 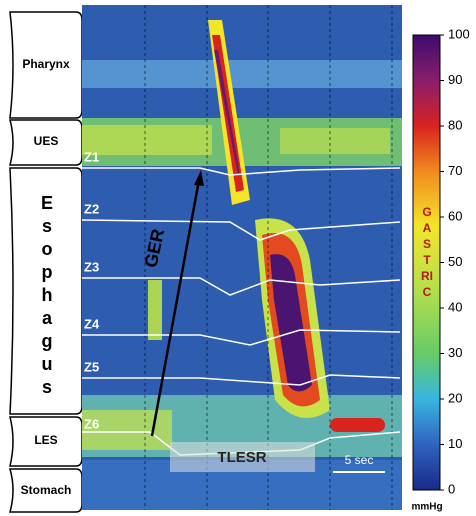 What do you see at coordinates (46, 64) in the screenshot?
I see `region-label: Pharynx` at bounding box center [46, 64].